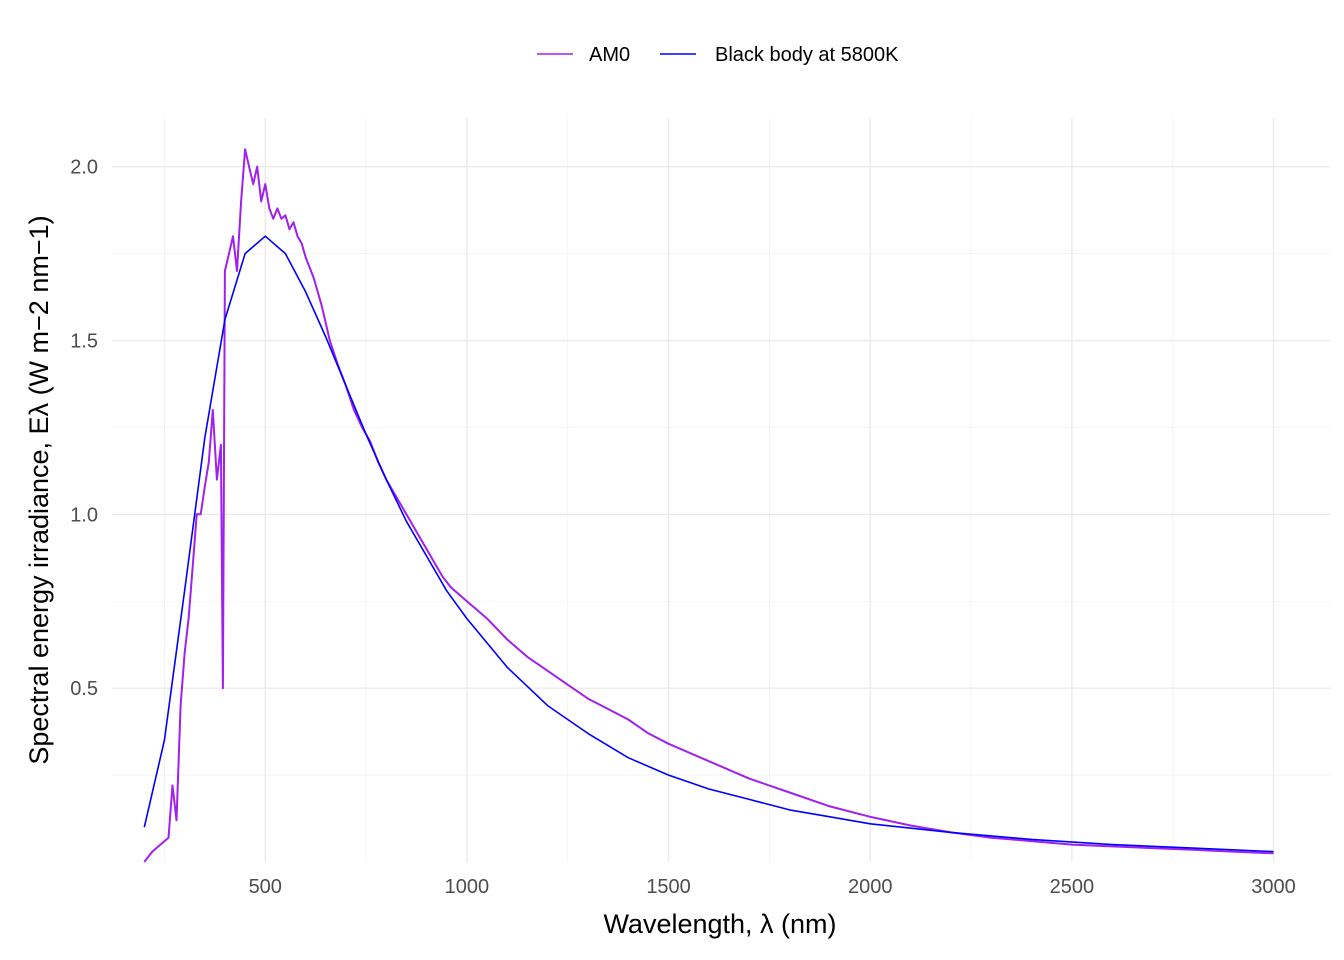 This screenshot has height=960, width=1344. What do you see at coordinates (1273, 887) in the screenshot?
I see `x-tick-label: 3000` at bounding box center [1273, 887].